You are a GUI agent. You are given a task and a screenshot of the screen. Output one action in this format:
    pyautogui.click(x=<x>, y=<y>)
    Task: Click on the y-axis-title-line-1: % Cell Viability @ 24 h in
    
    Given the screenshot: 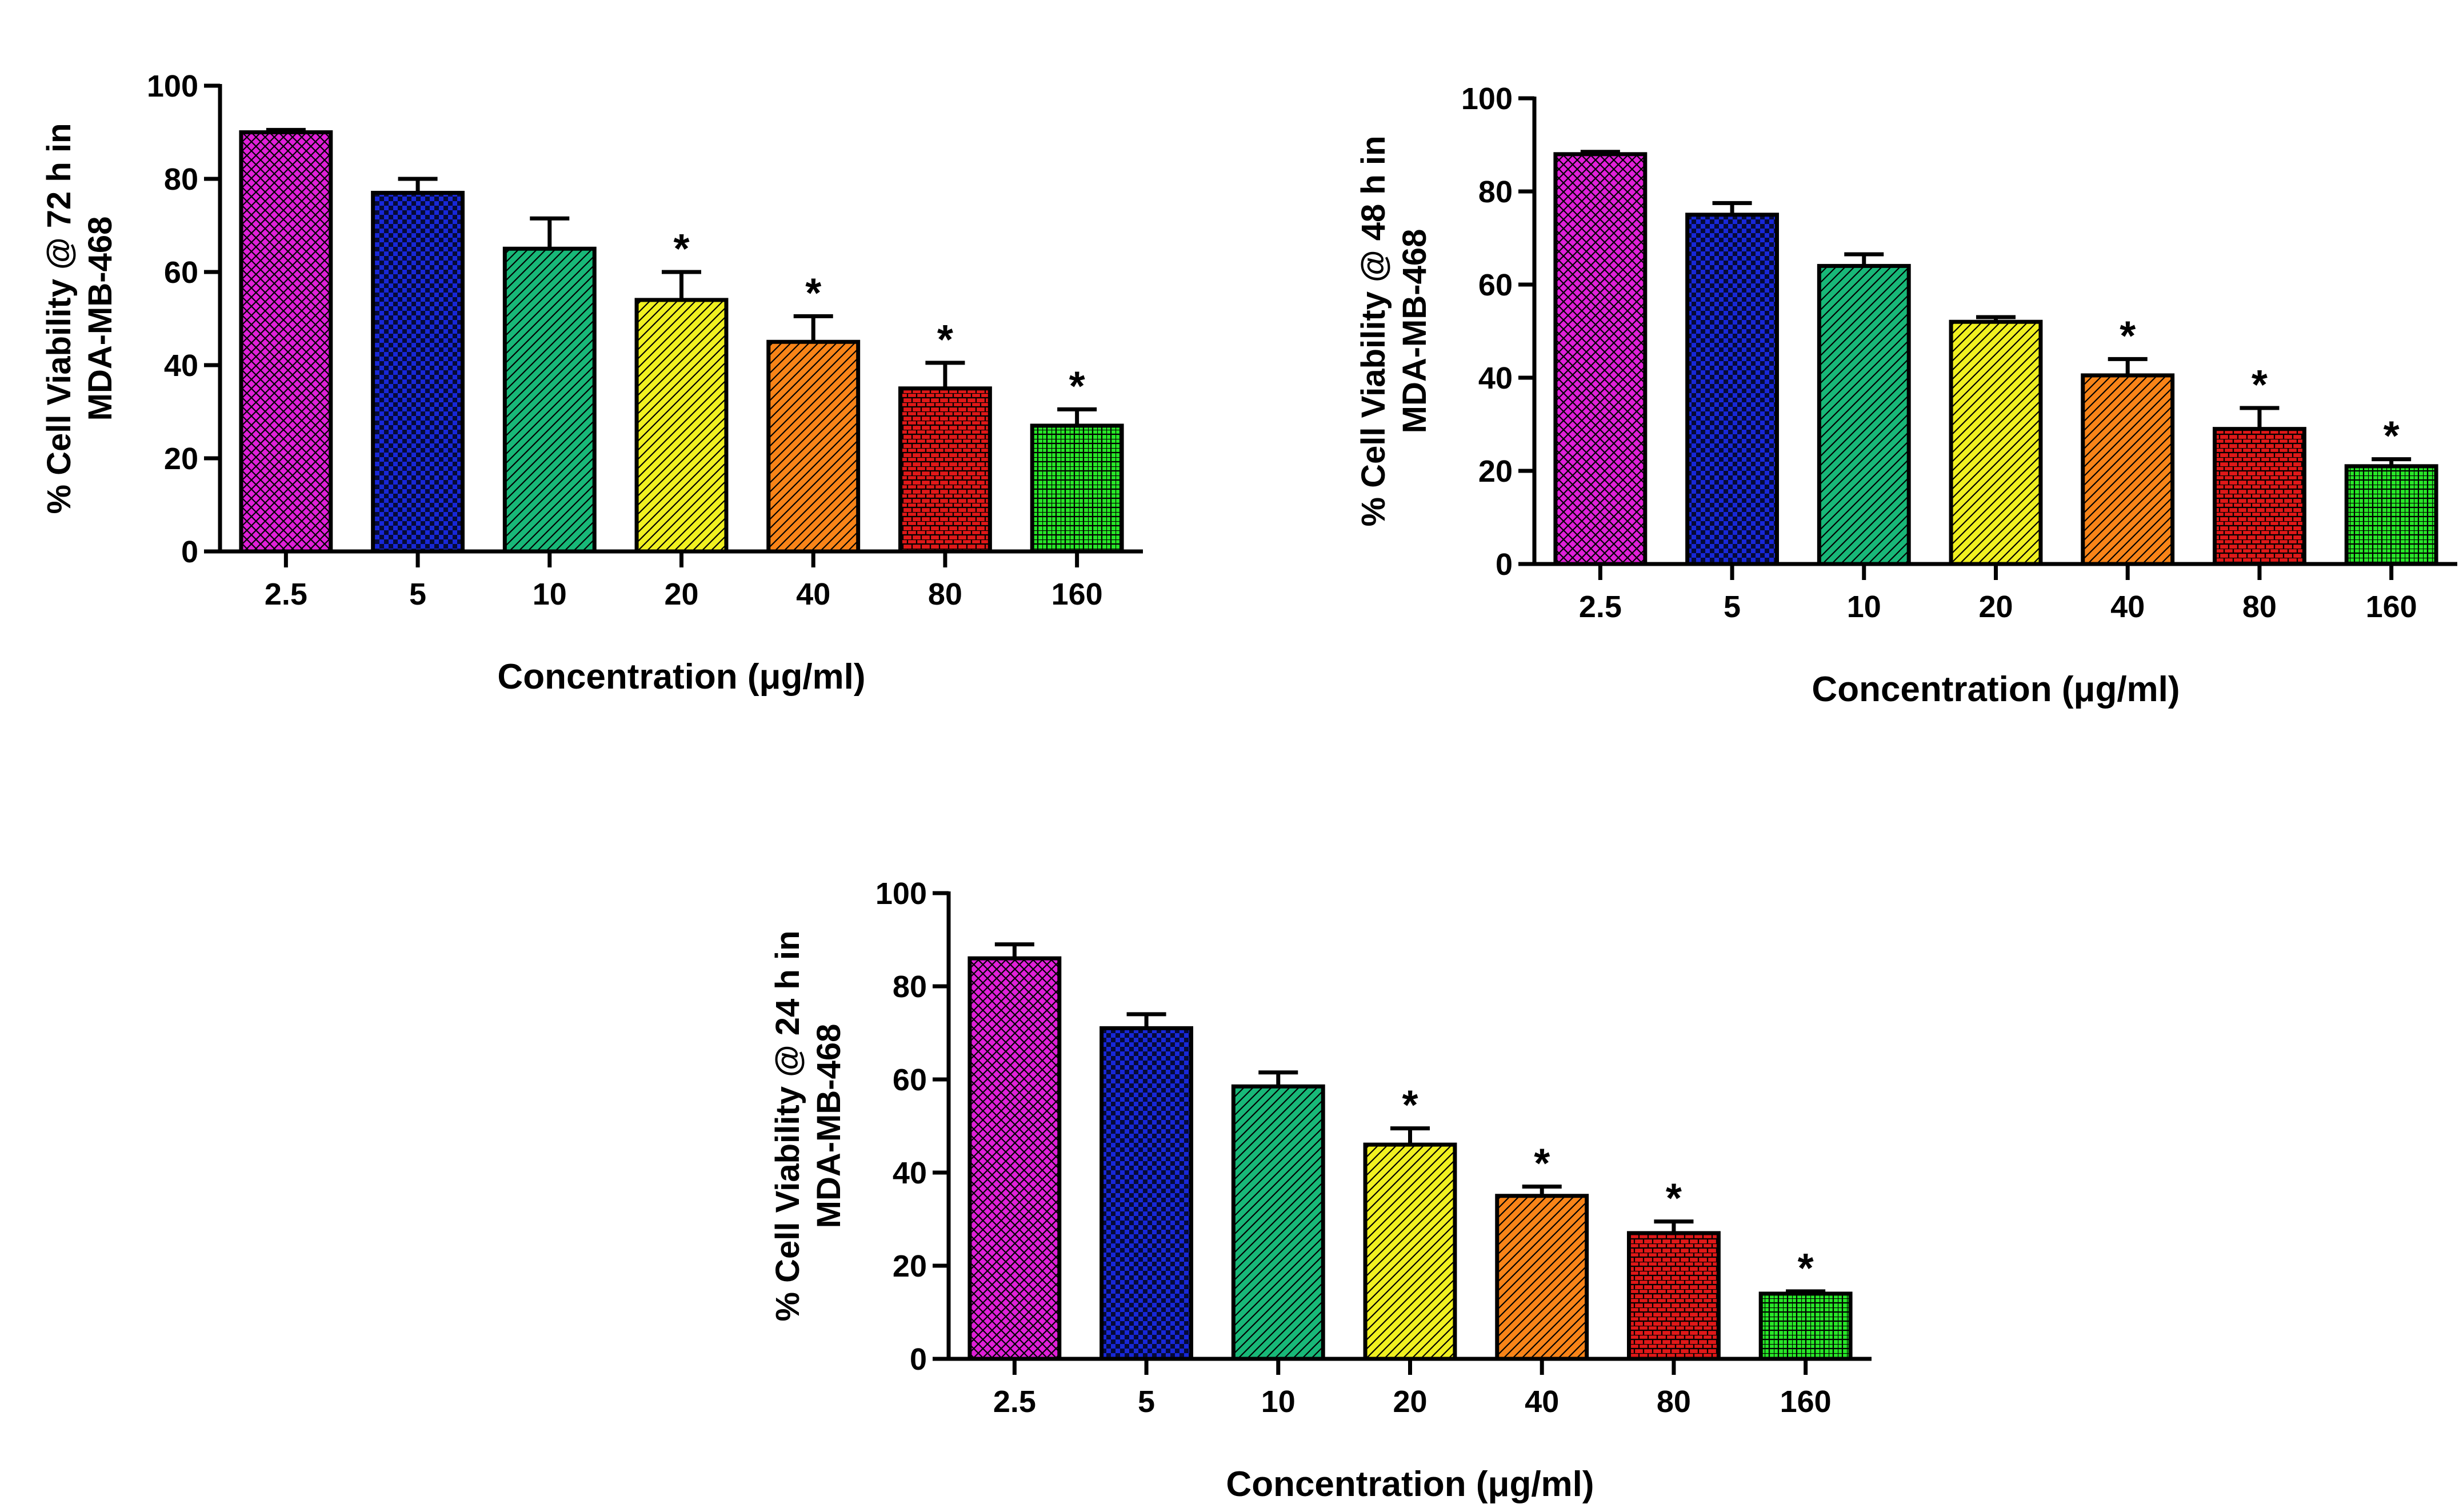 What is the action you would take?
    pyautogui.click(x=788, y=1125)
    